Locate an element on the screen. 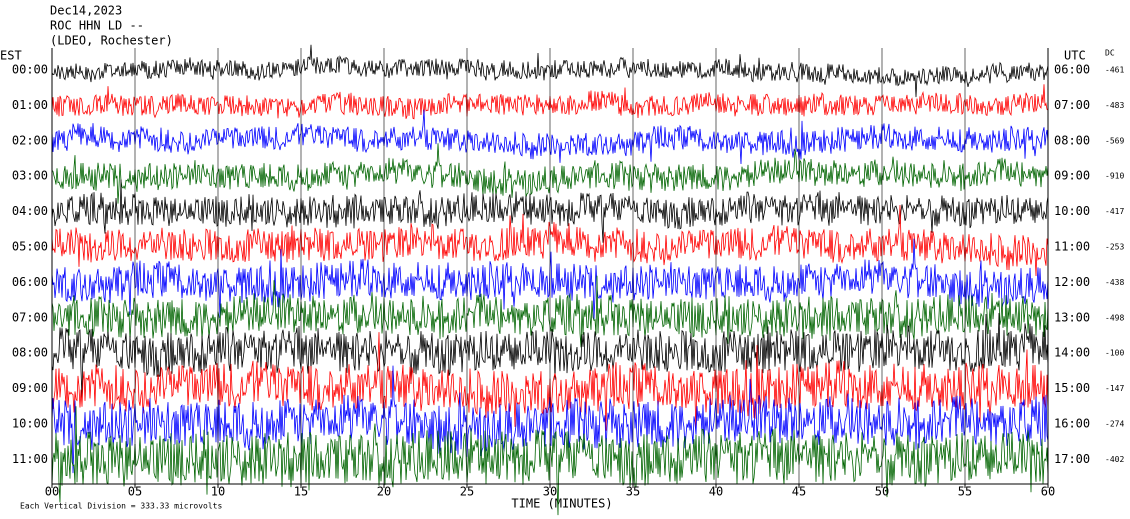 Image resolution: width=1130 pixels, height=519 pixels. dc-value: -461 is located at coordinates (1114, 70).